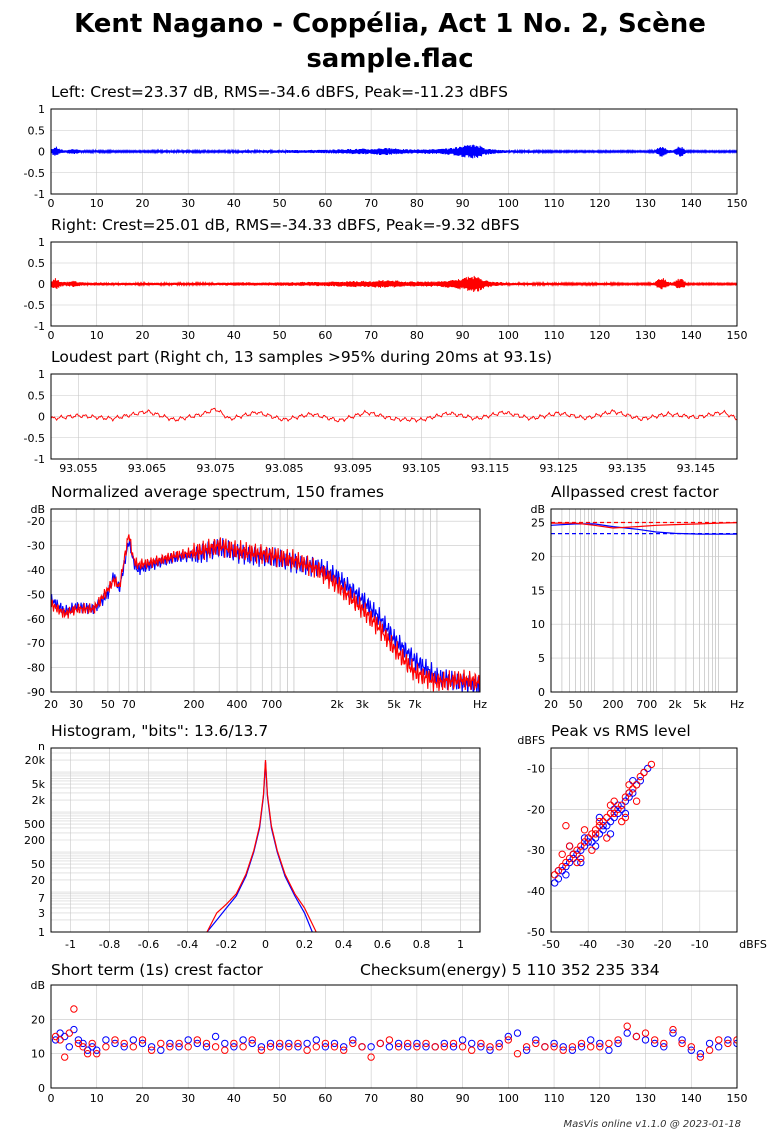 The width and height of the screenshot is (770, 1137). What do you see at coordinates (538, 590) in the screenshot?
I see `allpass-y-tick-label: 15` at bounding box center [538, 590].